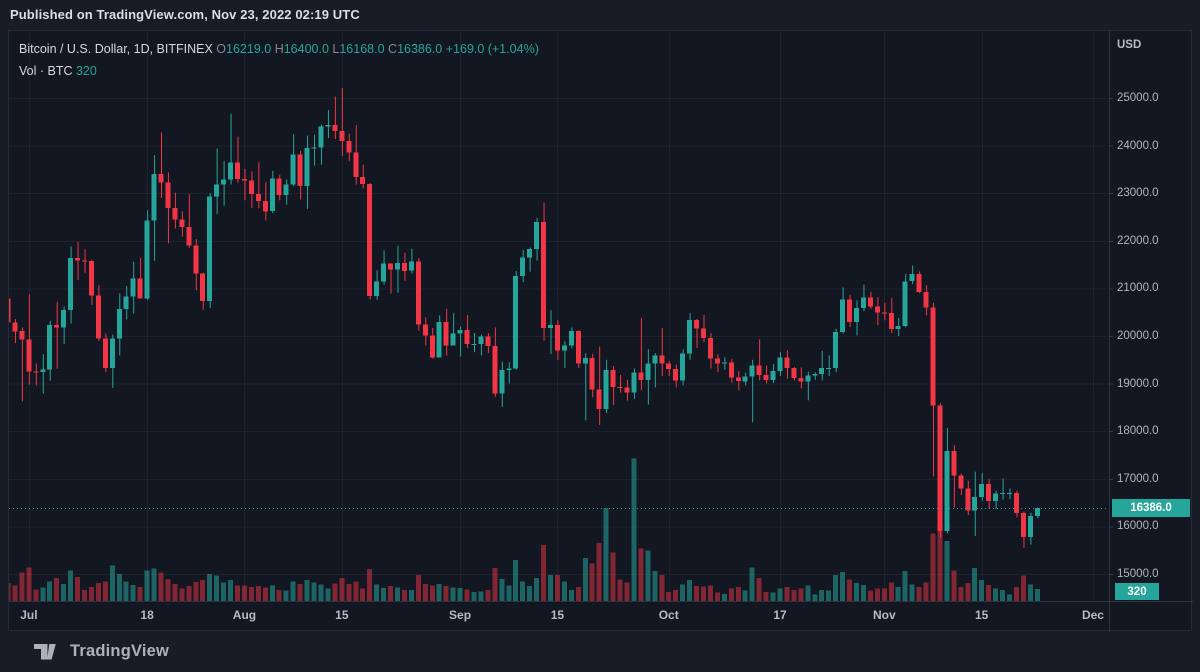 Image resolution: width=1200 pixels, height=672 pixels. What do you see at coordinates (600, 651) in the screenshot?
I see `footer: TradingView` at bounding box center [600, 651].